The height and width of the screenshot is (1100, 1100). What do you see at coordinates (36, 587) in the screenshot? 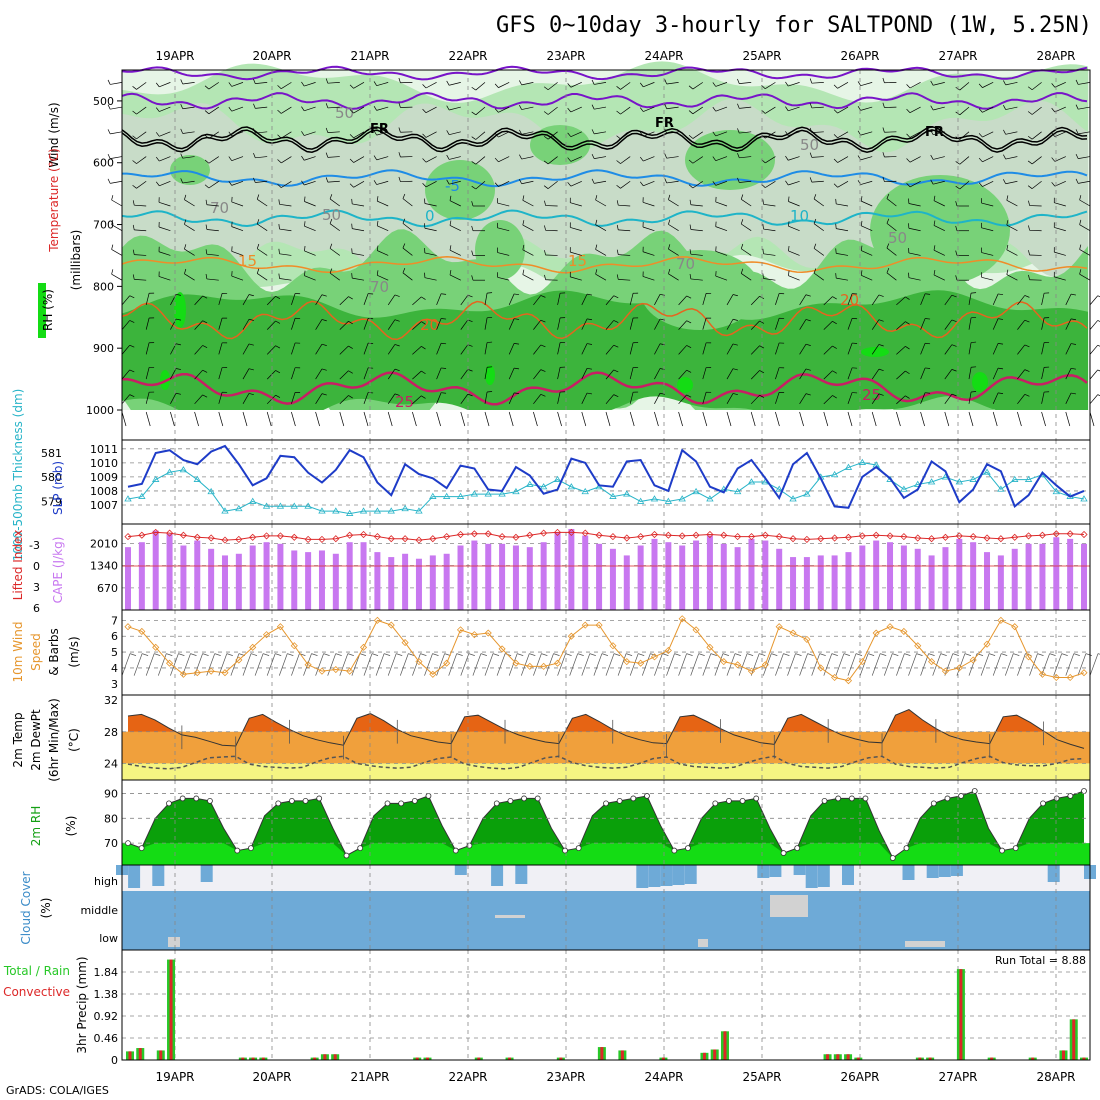
I see `li-tick-label: 3` at bounding box center [36, 587].